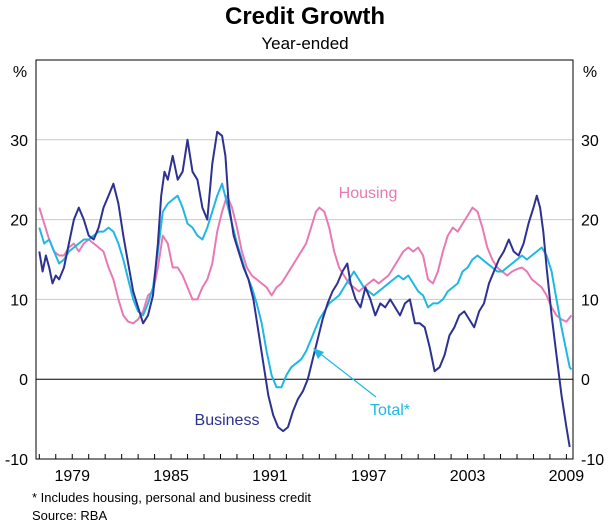 Image resolution: width=610 pixels, height=529 pixels. I want to click on x-tick-1979: 1979, so click(72, 476).